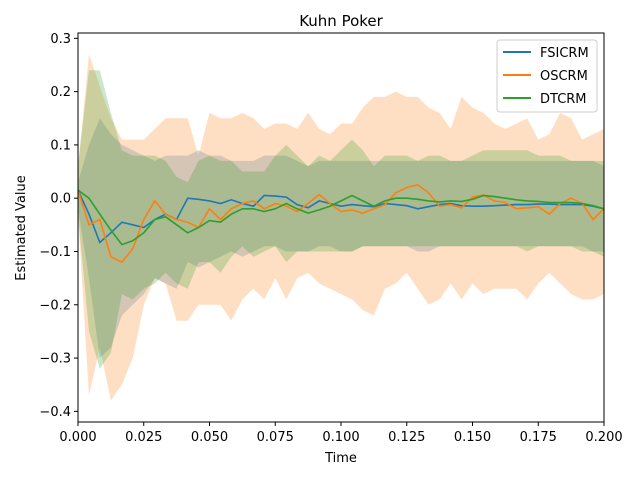 This screenshot has height=480, width=640. I want to click on chart-title: Kuhn Poker, so click(341, 21).